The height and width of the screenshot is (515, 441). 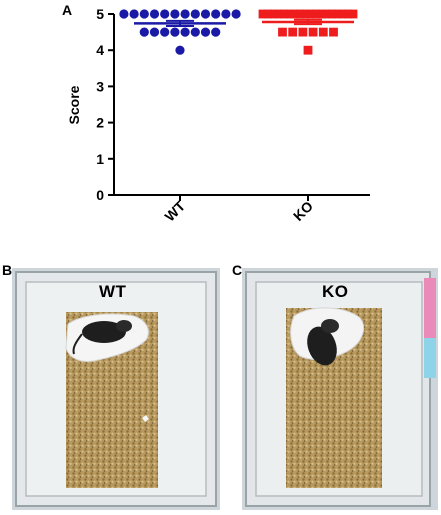 What do you see at coordinates (335, 291) in the screenshot?
I see `photo-c-label: KO` at bounding box center [335, 291].